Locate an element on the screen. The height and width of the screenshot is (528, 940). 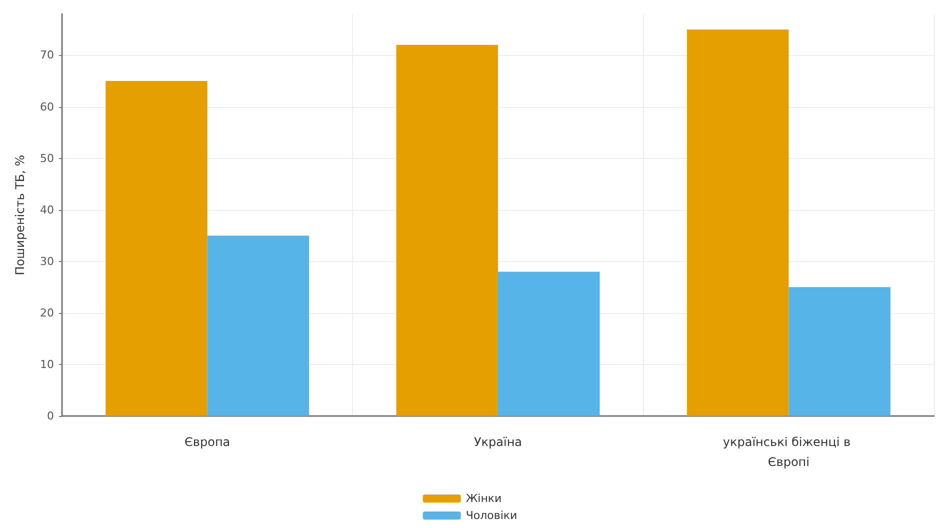
y-tick-label: 60 is located at coordinates (47, 107).